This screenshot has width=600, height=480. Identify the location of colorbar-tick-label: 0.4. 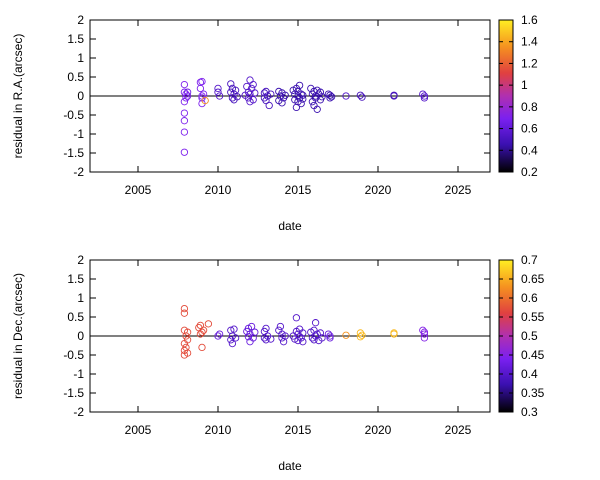
(529, 150).